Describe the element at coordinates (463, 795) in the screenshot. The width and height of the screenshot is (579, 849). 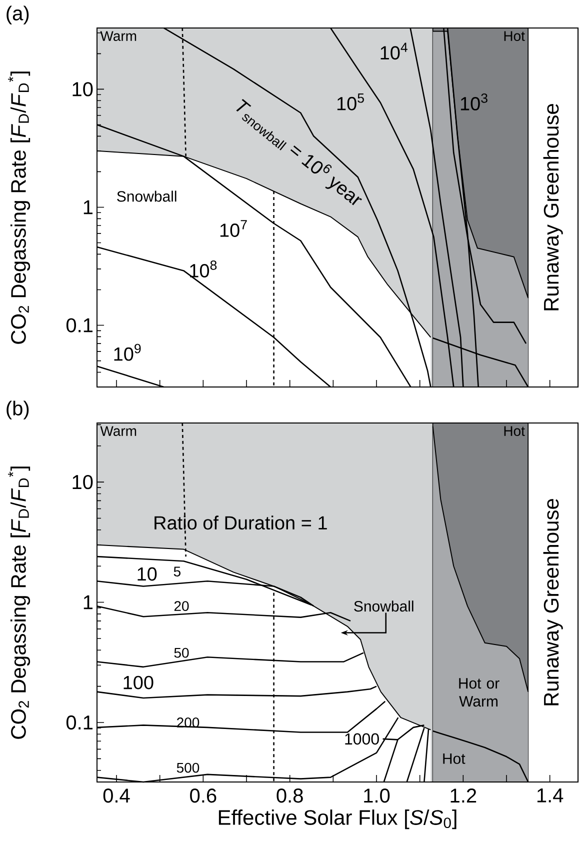
I see `x-tick-label: 1.2` at that location.